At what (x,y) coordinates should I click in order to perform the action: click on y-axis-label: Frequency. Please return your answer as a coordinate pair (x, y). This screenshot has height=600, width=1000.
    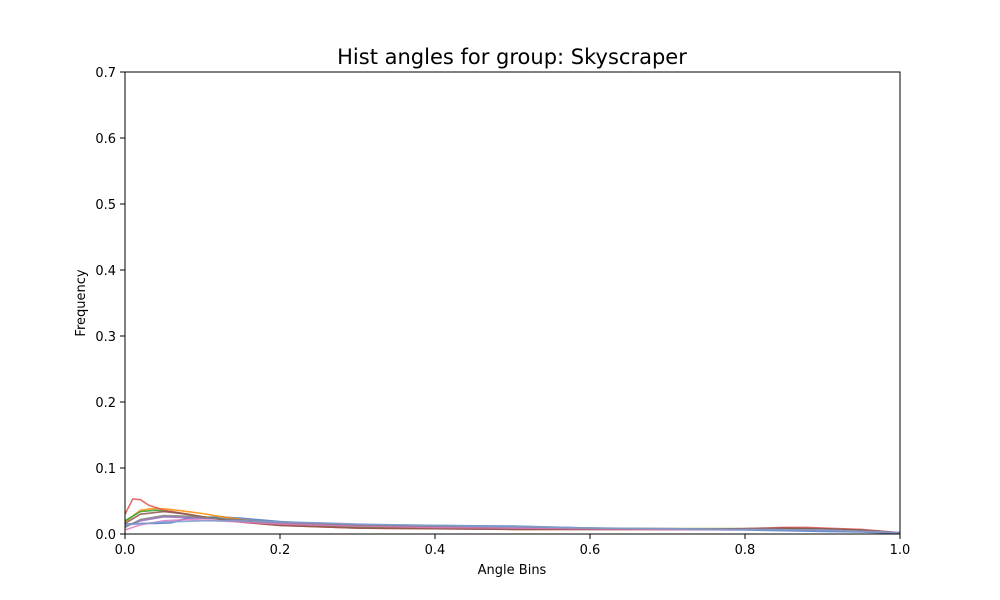
    Looking at the image, I should click on (81, 302).